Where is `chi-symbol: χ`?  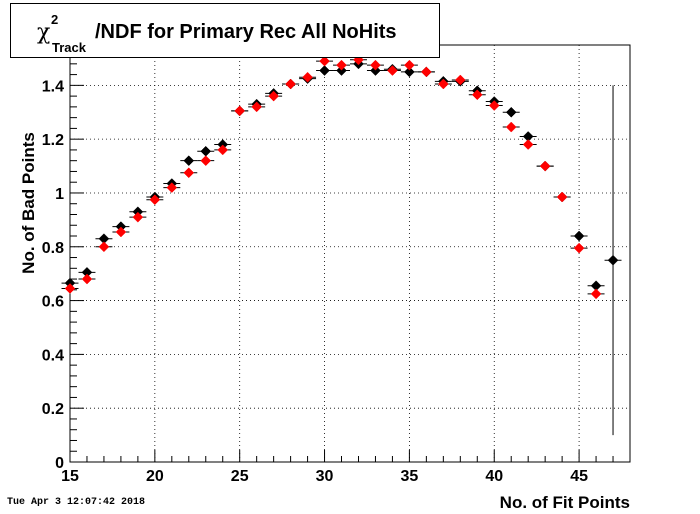 chi-symbol: χ is located at coordinates (44, 32).